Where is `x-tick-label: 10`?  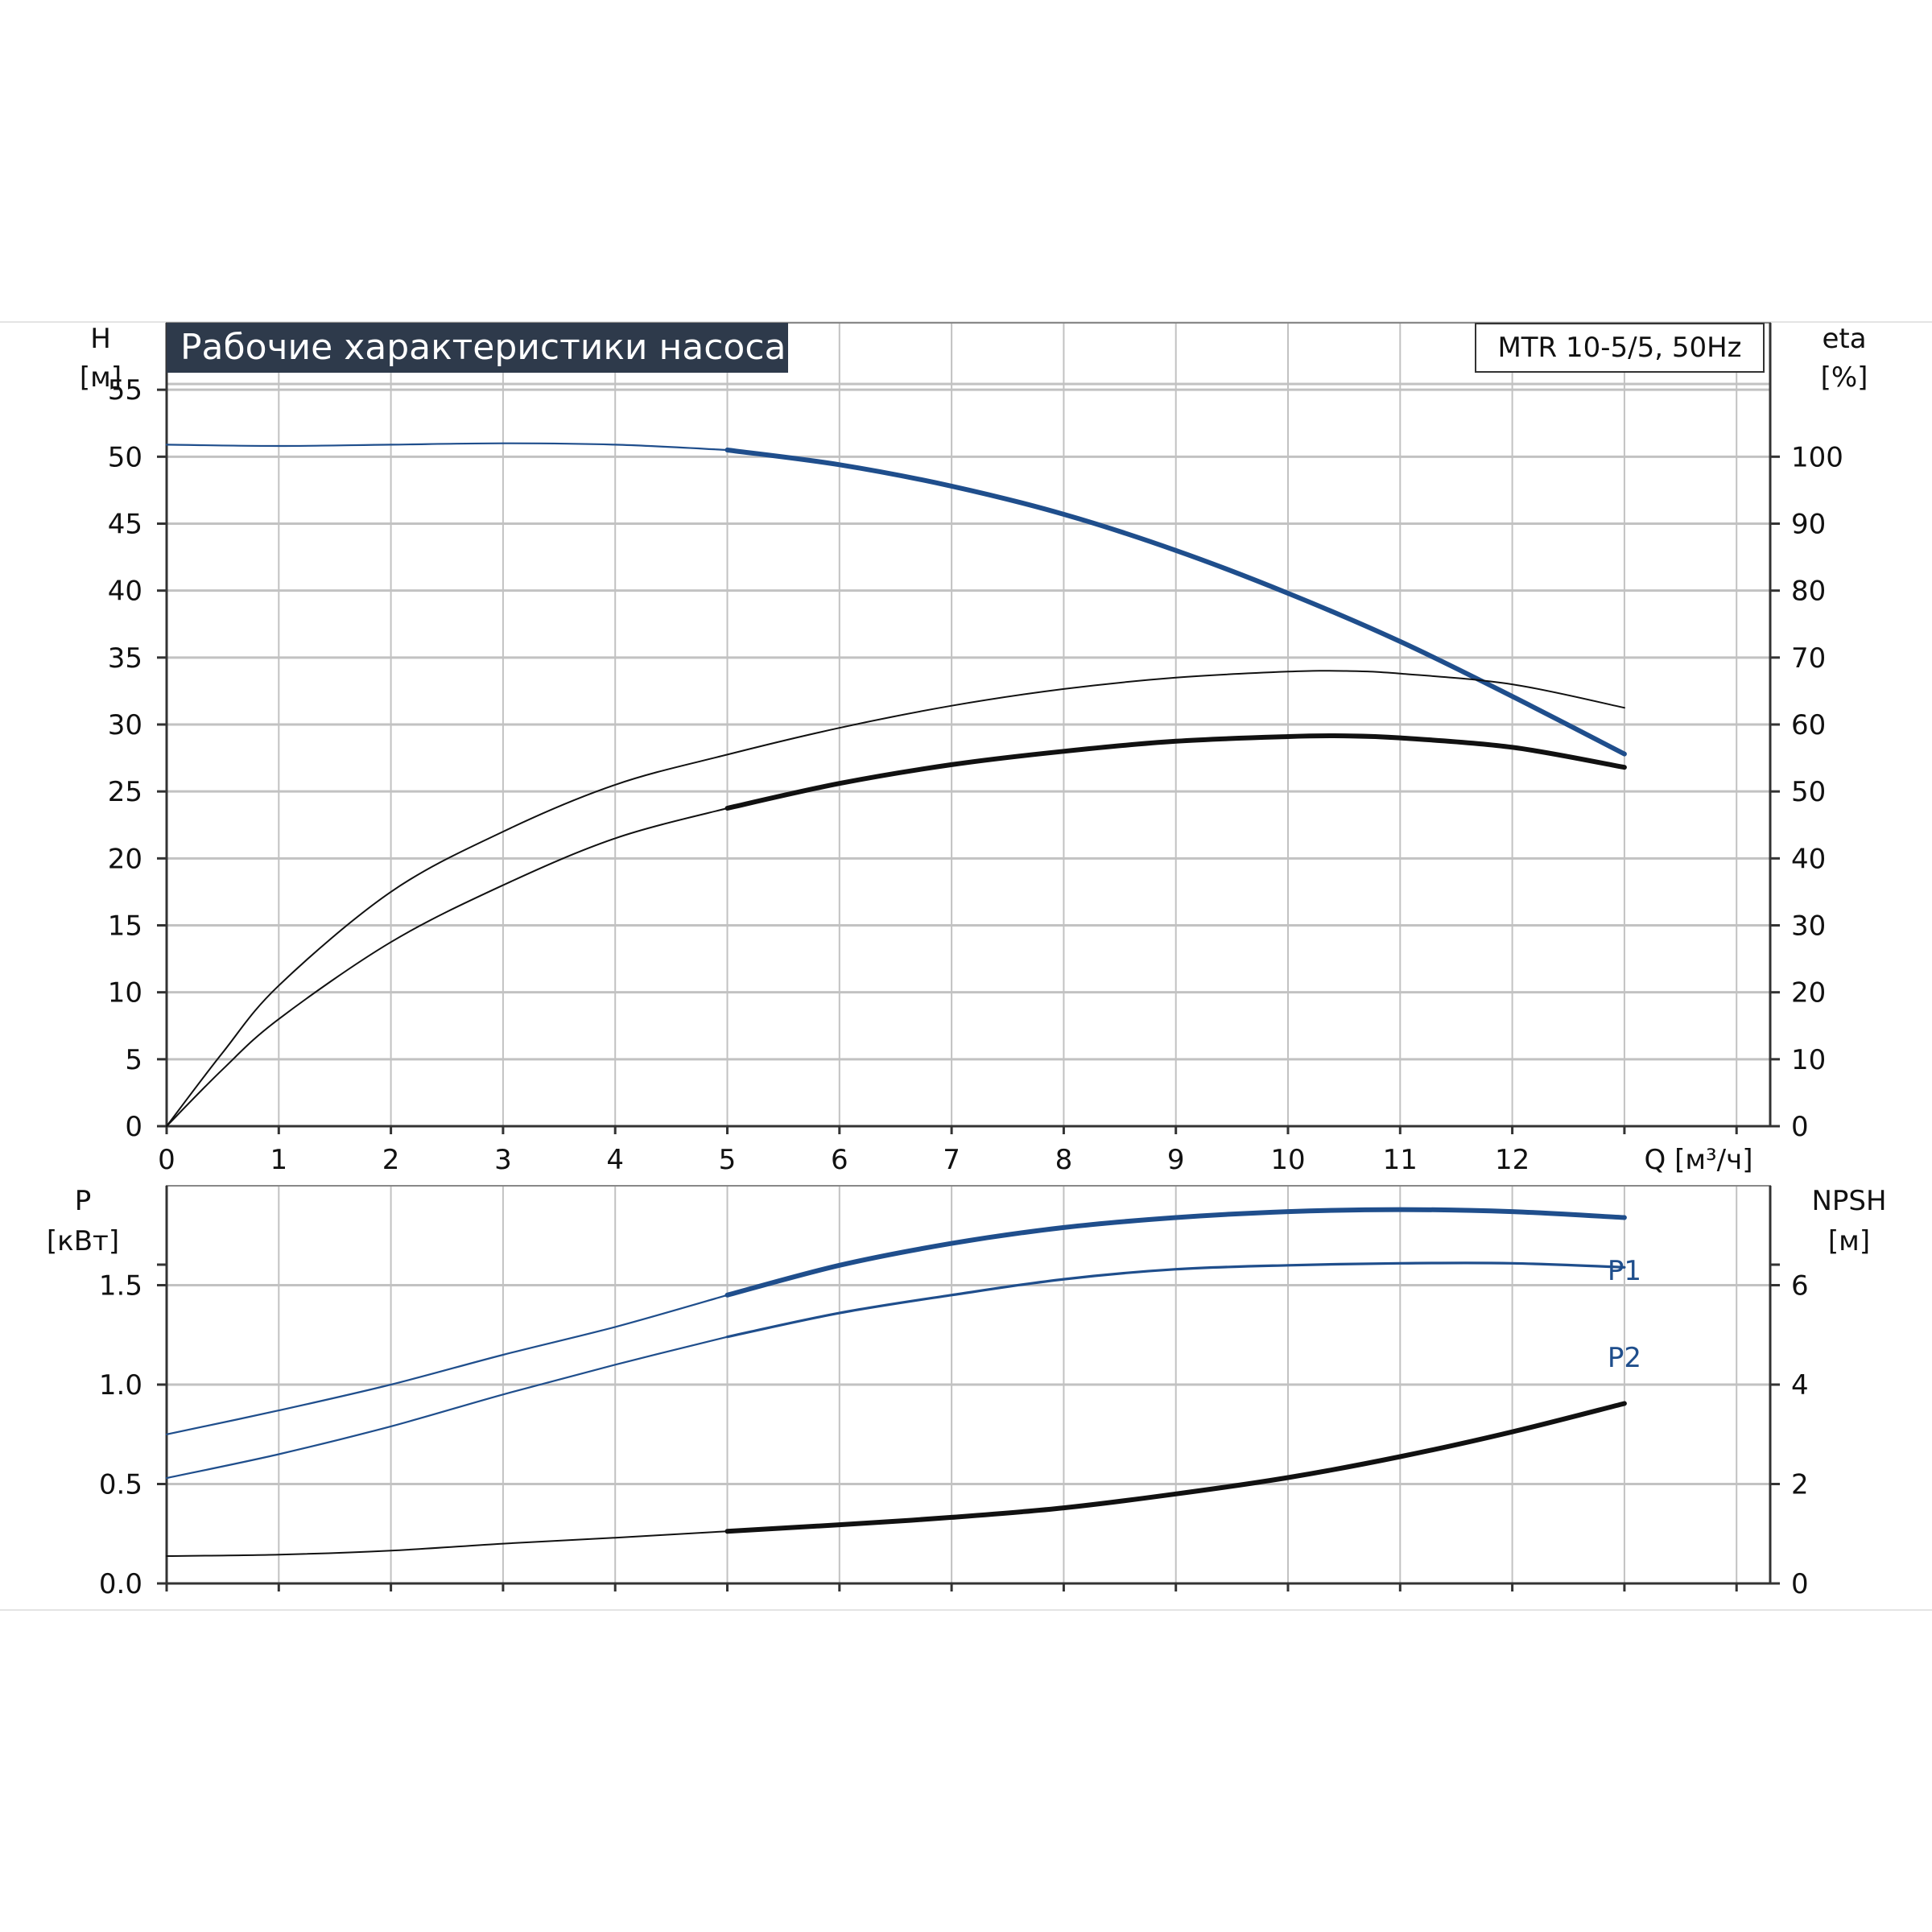 x-tick-label: 10 is located at coordinates (1287, 1160).